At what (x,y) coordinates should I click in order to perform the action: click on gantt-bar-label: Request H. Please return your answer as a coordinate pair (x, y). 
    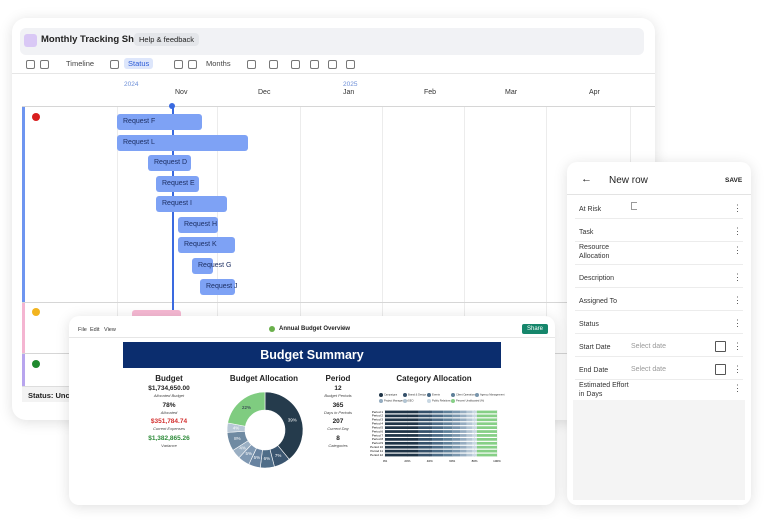
    Looking at the image, I should click on (201, 224).